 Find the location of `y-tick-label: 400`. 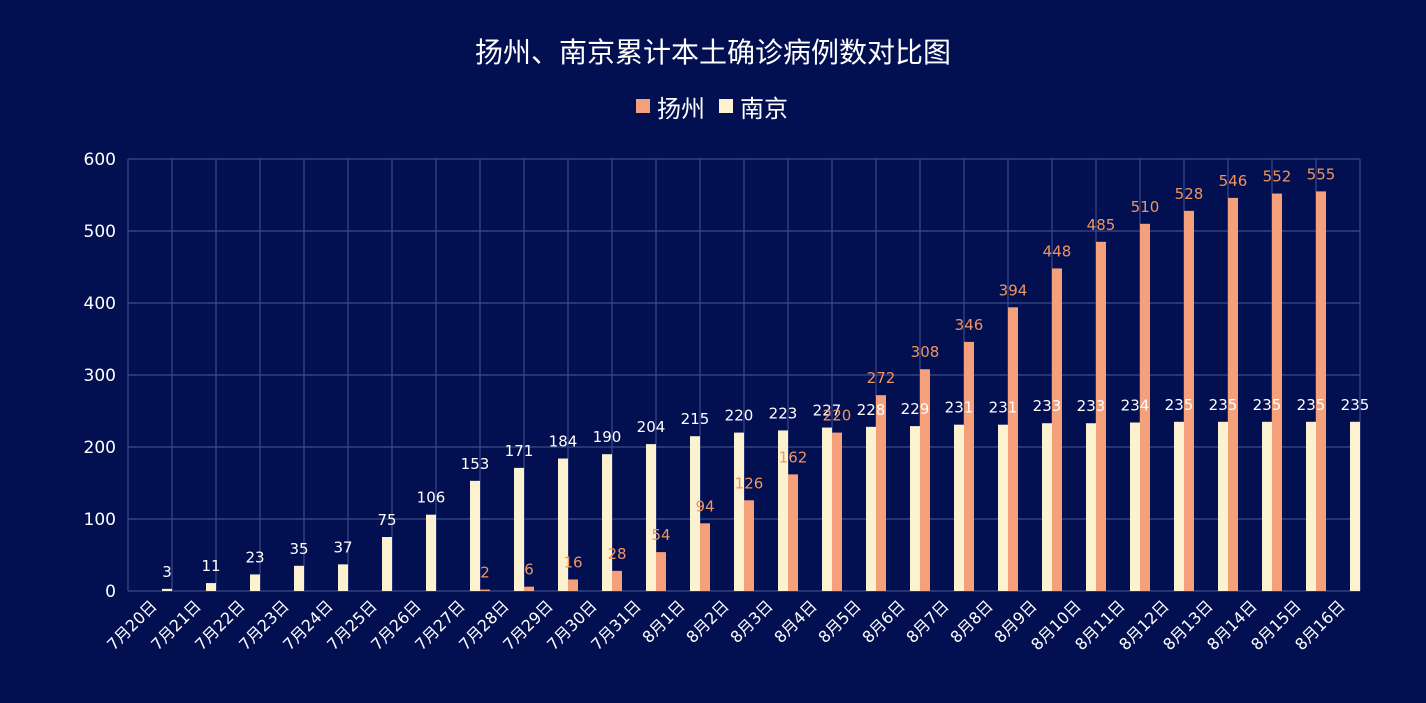

y-tick-label: 400 is located at coordinates (100, 304).